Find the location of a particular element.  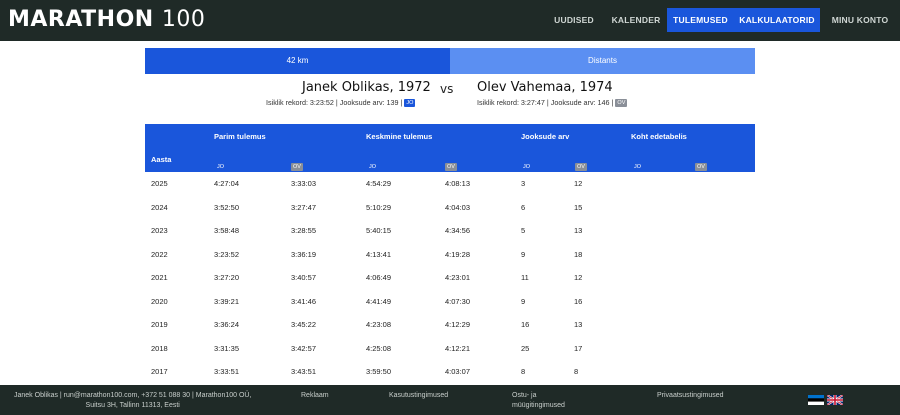

runner-b-name: Olev Vahemaa, 1974 is located at coordinates (545, 87).